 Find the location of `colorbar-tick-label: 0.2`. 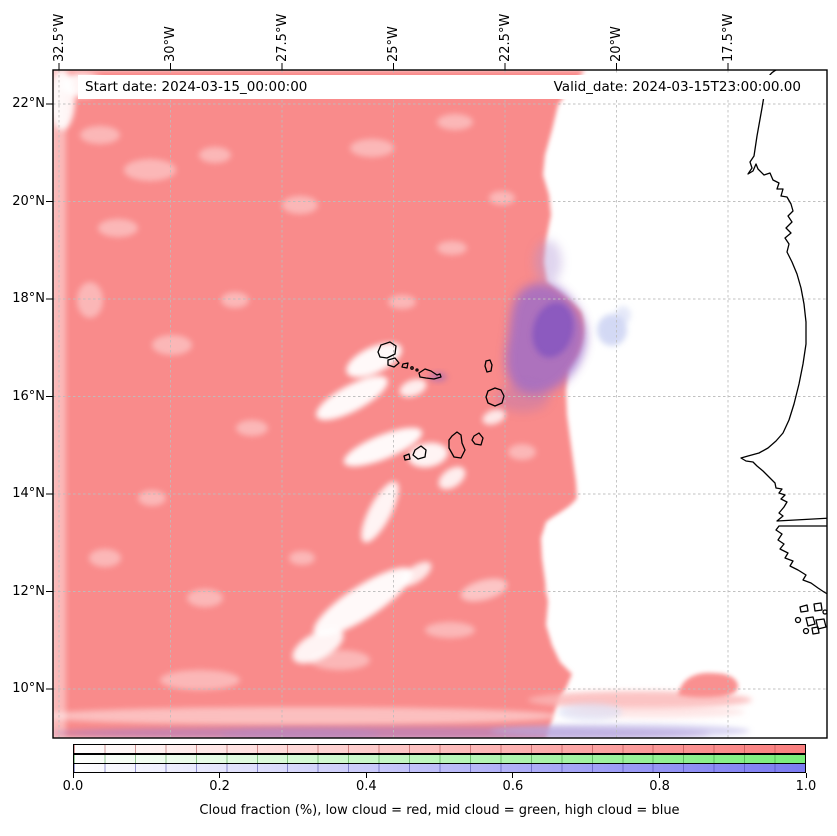

colorbar-tick-label: 0.2 is located at coordinates (219, 786).